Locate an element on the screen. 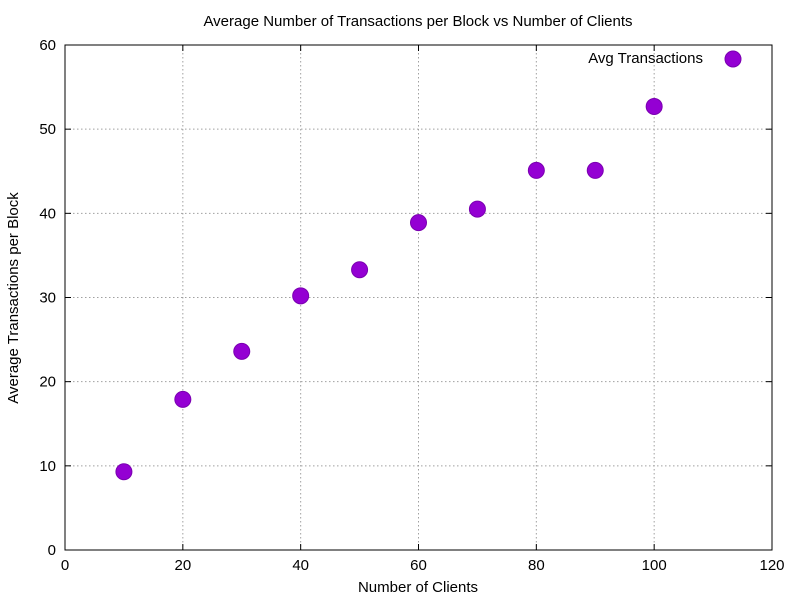 The width and height of the screenshot is (800, 605). x-tick-label: 0 is located at coordinates (65, 565).